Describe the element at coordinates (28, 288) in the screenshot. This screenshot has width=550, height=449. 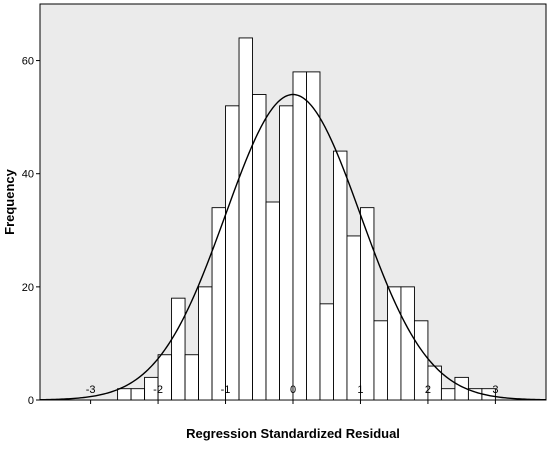
I see `y-tick-label-1: 20` at that location.